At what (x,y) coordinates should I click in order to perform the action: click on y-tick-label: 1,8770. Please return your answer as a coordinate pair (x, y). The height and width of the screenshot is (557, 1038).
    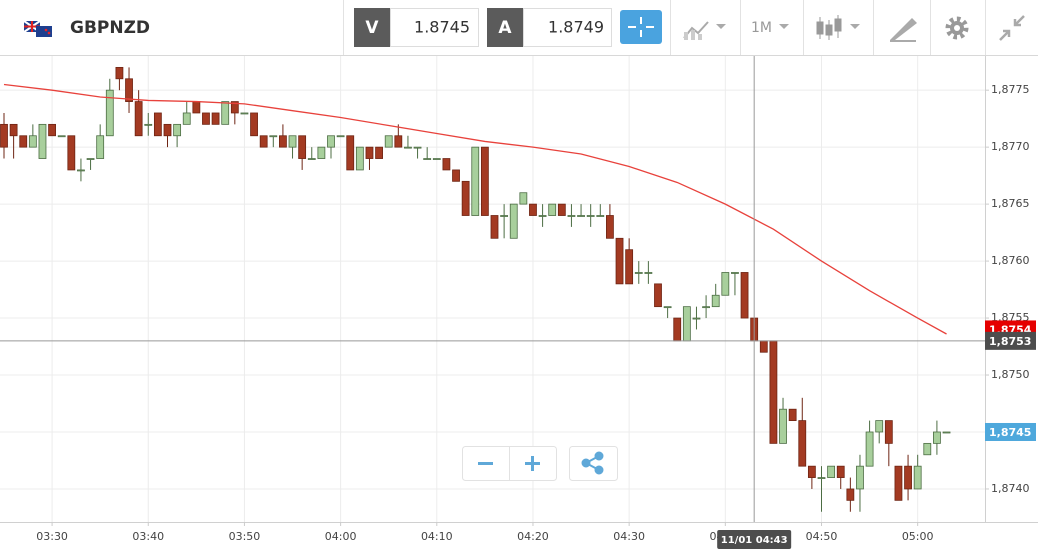
    Looking at the image, I should click on (1010, 146).